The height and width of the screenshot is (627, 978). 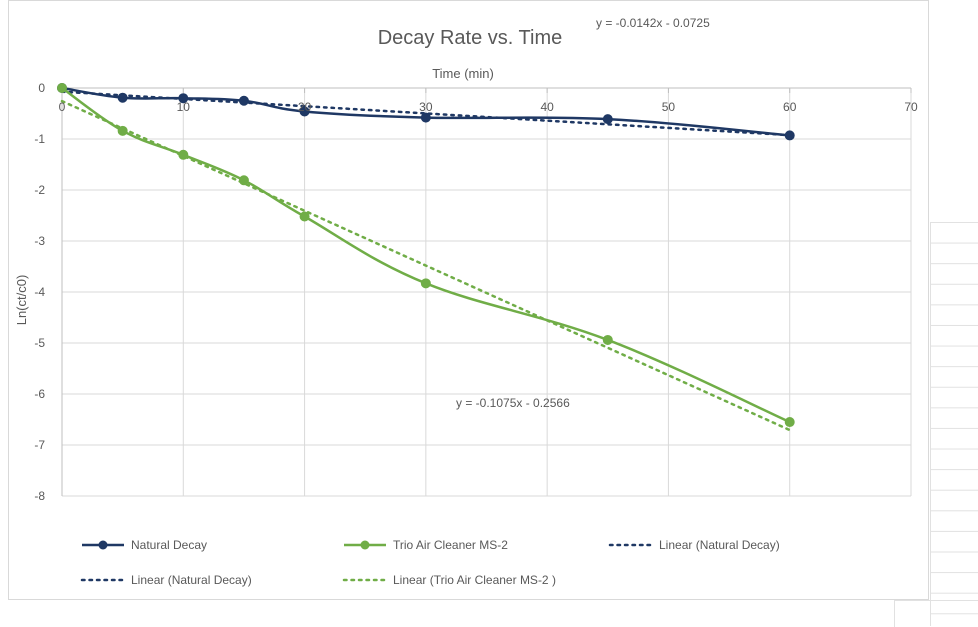 What do you see at coordinates (426, 107) in the screenshot?
I see `x-tick-label: 30` at bounding box center [426, 107].